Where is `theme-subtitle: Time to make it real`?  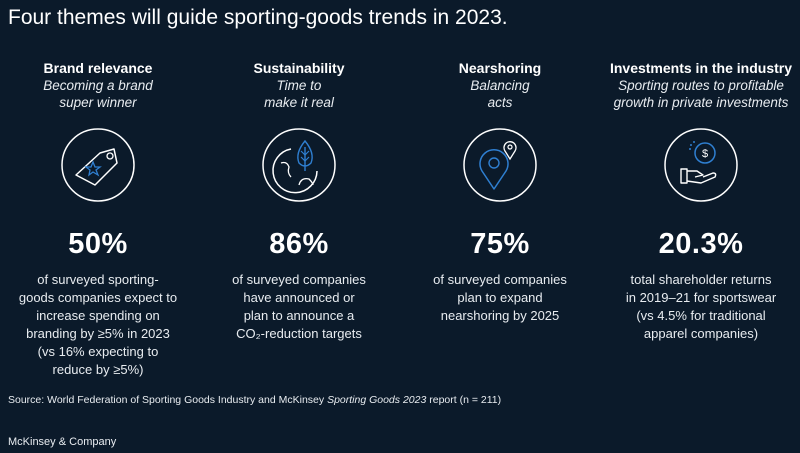 theme-subtitle: Time to make it real is located at coordinates (299, 94).